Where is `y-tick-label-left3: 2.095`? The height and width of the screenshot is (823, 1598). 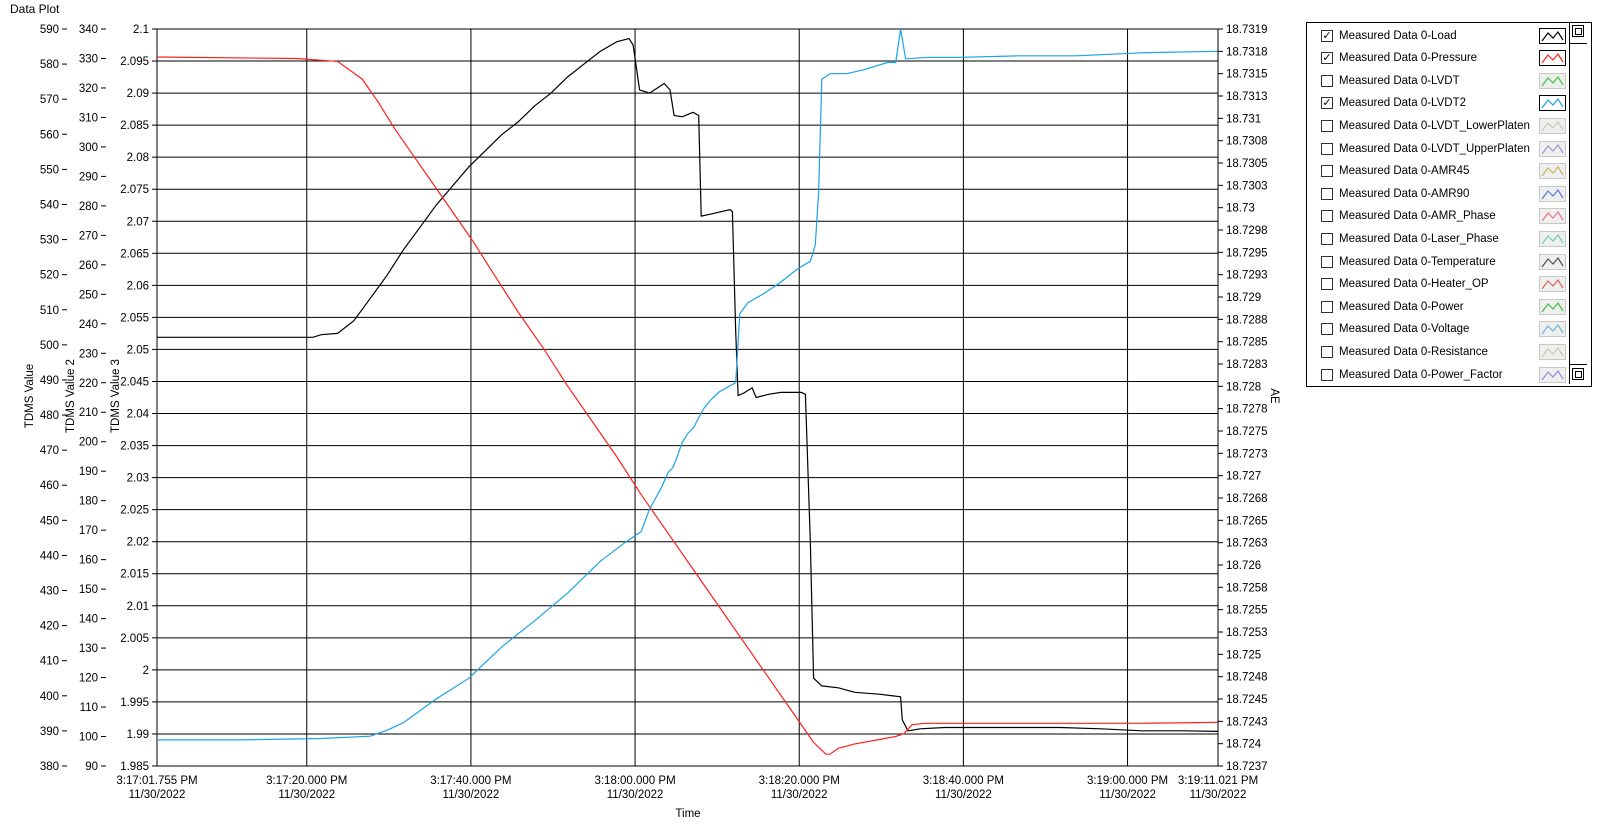 y-tick-label-left3: 2.095 is located at coordinates (134, 62).